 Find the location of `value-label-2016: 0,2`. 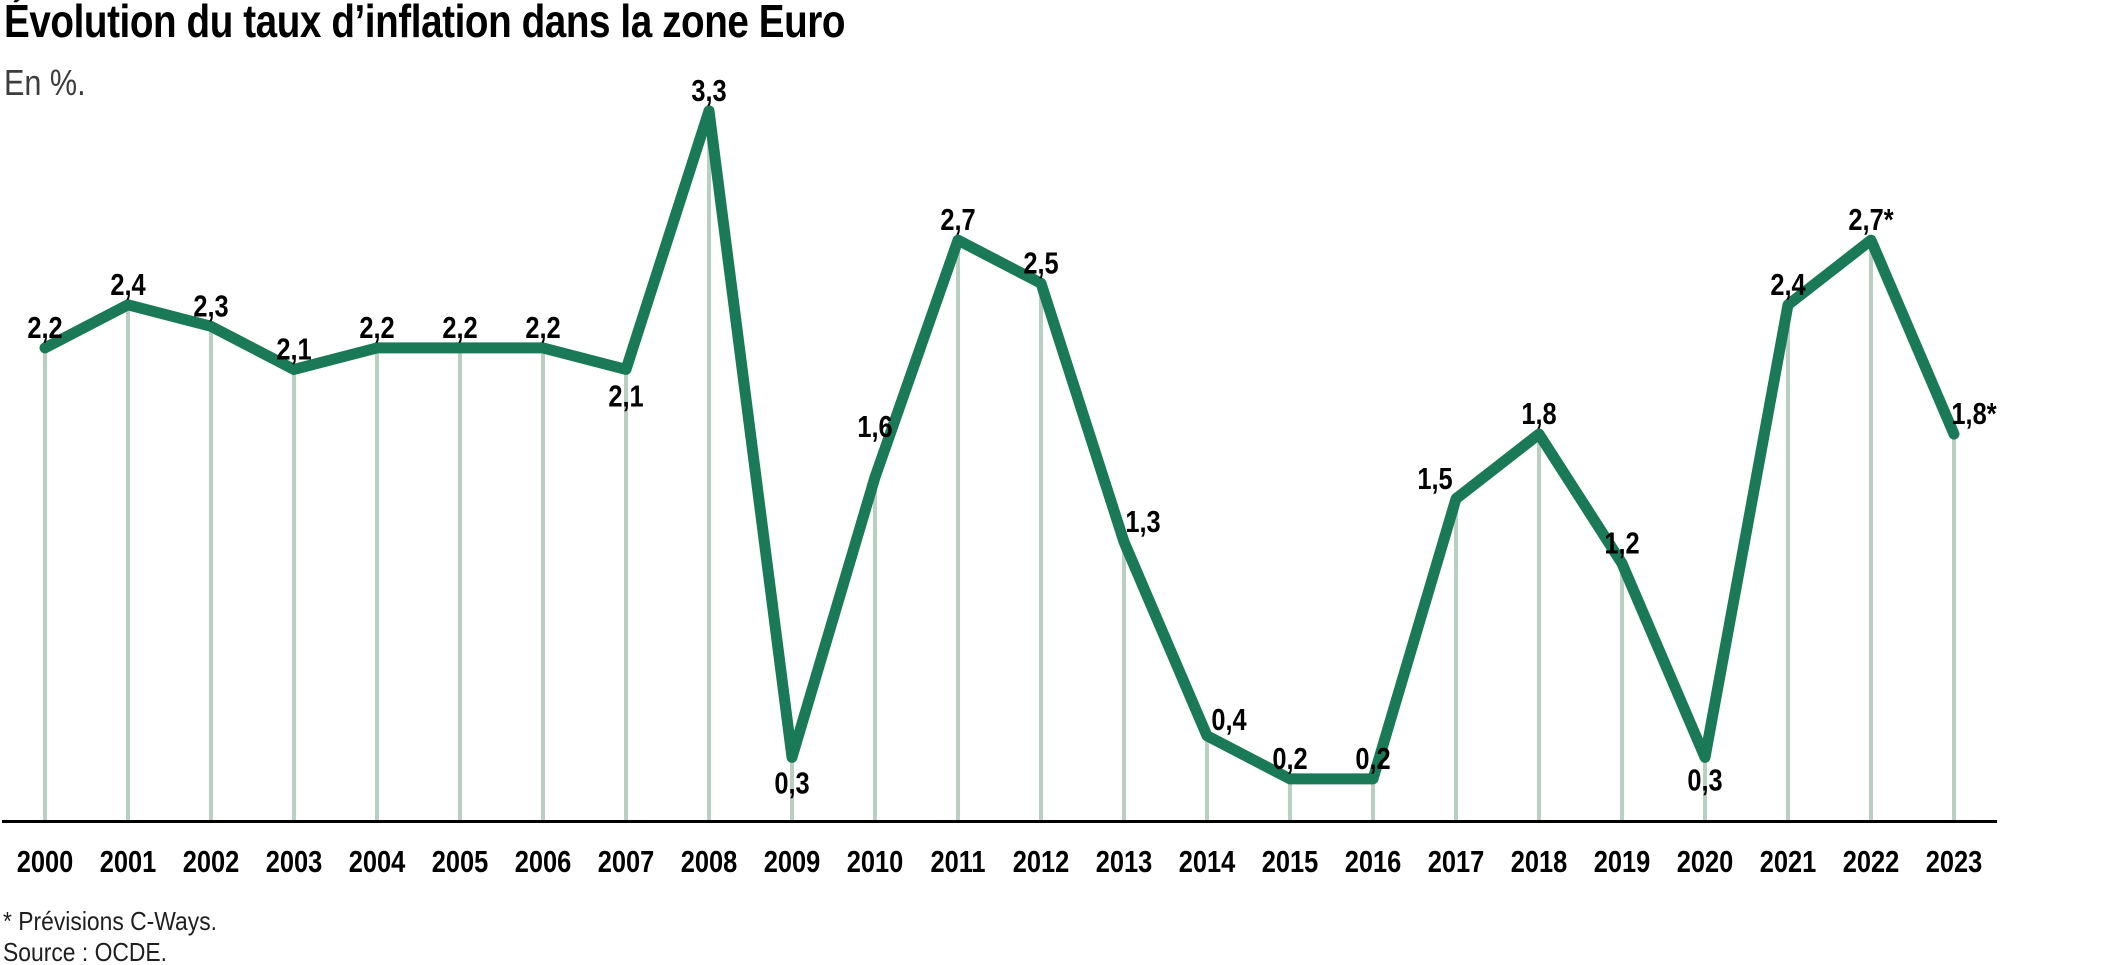

value-label-2016: 0,2 is located at coordinates (1372, 759).